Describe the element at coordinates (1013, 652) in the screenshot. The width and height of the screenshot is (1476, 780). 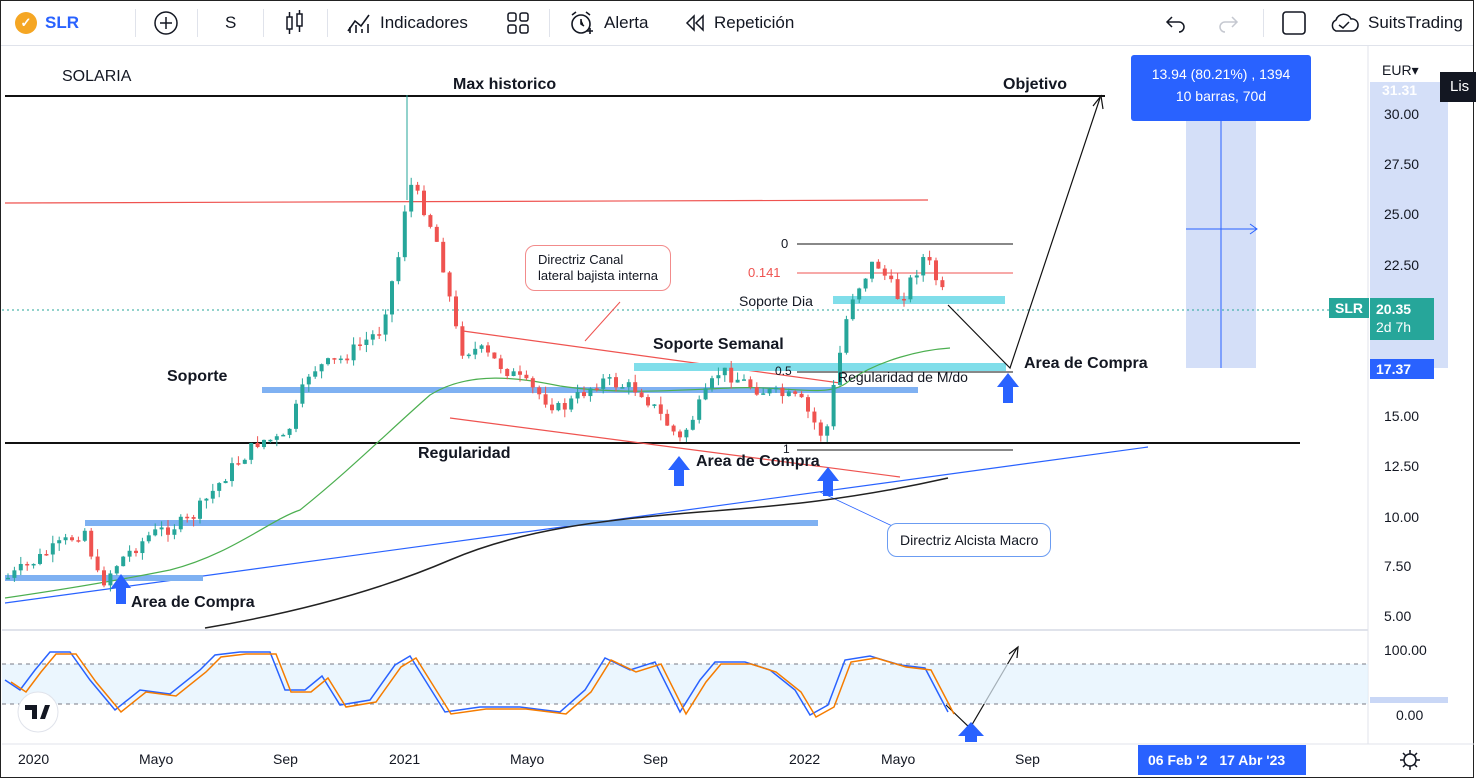
I see `osc-projection-arrowhead` at that location.